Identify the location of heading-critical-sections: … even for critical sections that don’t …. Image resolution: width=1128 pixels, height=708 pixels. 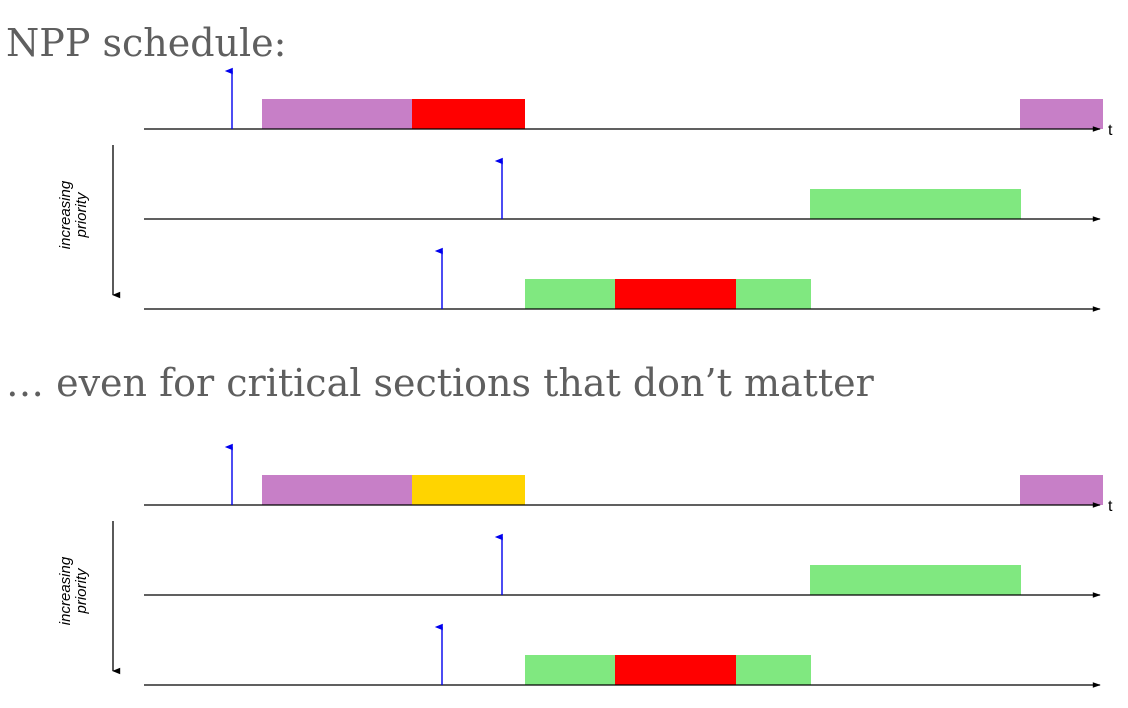
(440, 383).